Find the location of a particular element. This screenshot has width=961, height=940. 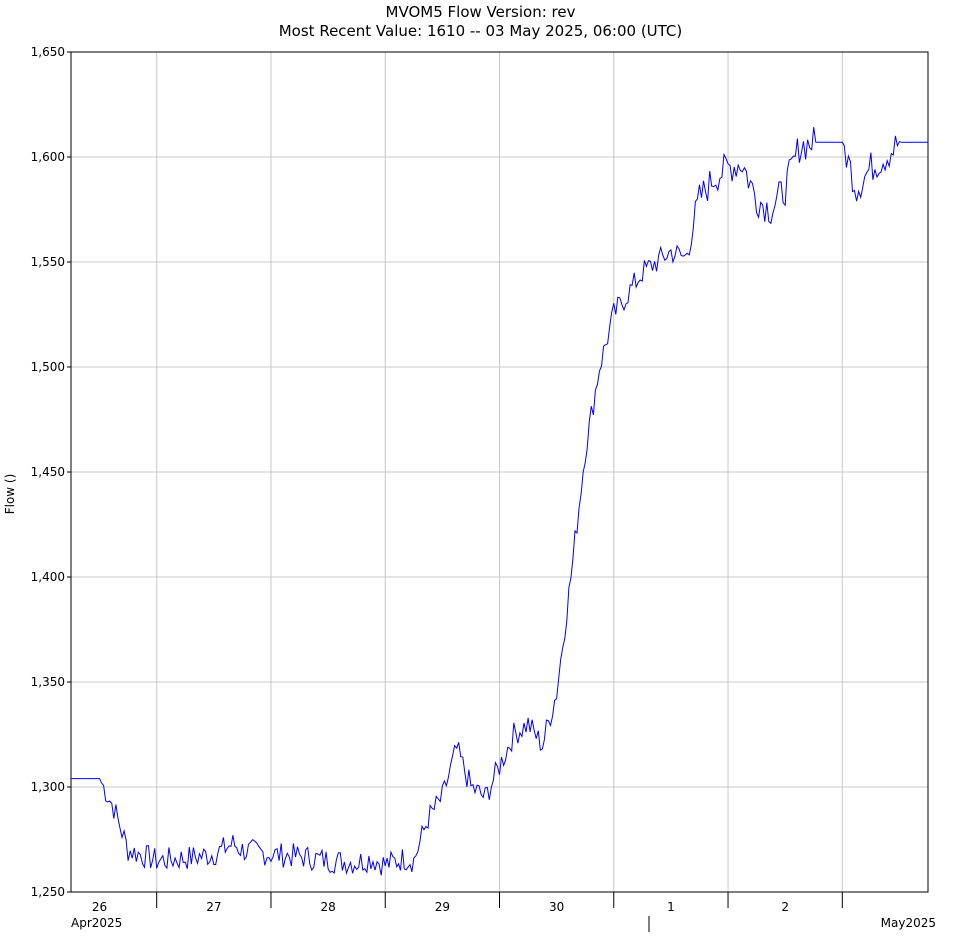

y-tick-label: 1,250 is located at coordinates (48, 892).